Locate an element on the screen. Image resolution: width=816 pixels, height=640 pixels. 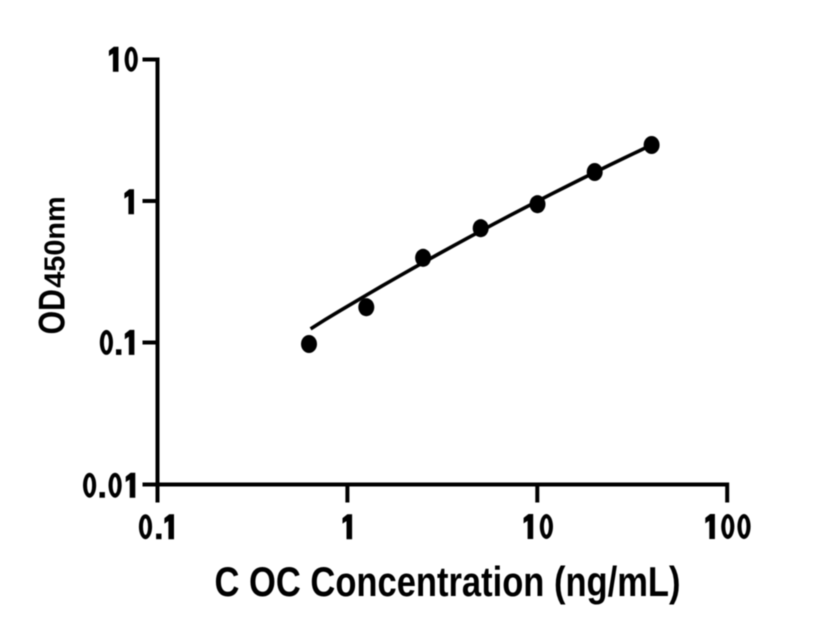
svg-text: OD is located at coordinates (51, 311).